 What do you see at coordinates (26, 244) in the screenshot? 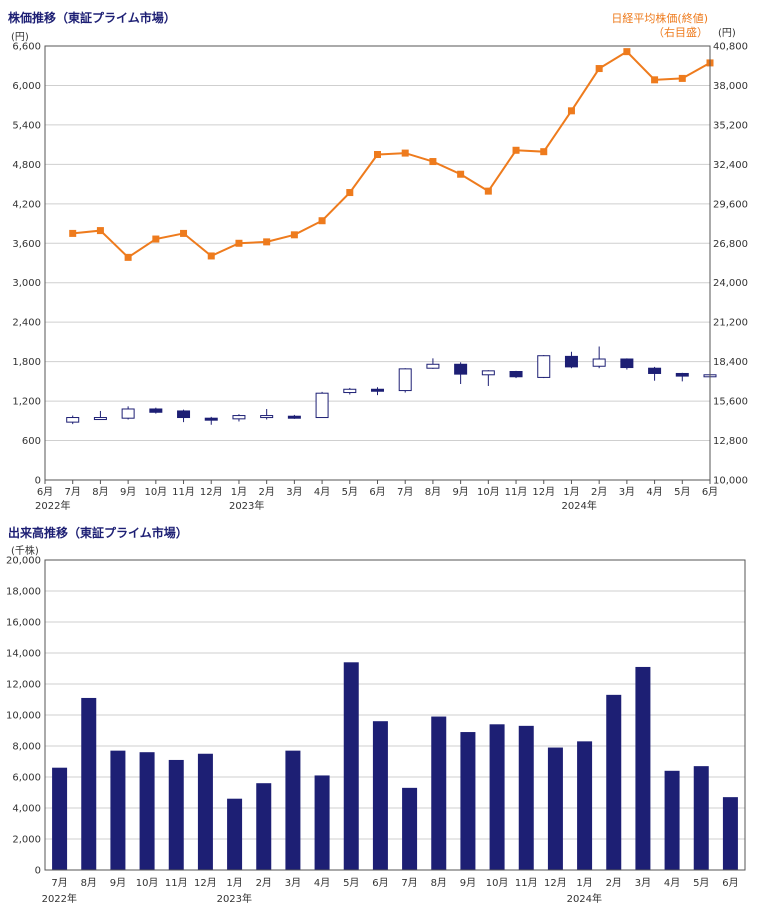
I see `price-y-tick-label: 3,600` at bounding box center [26, 244].